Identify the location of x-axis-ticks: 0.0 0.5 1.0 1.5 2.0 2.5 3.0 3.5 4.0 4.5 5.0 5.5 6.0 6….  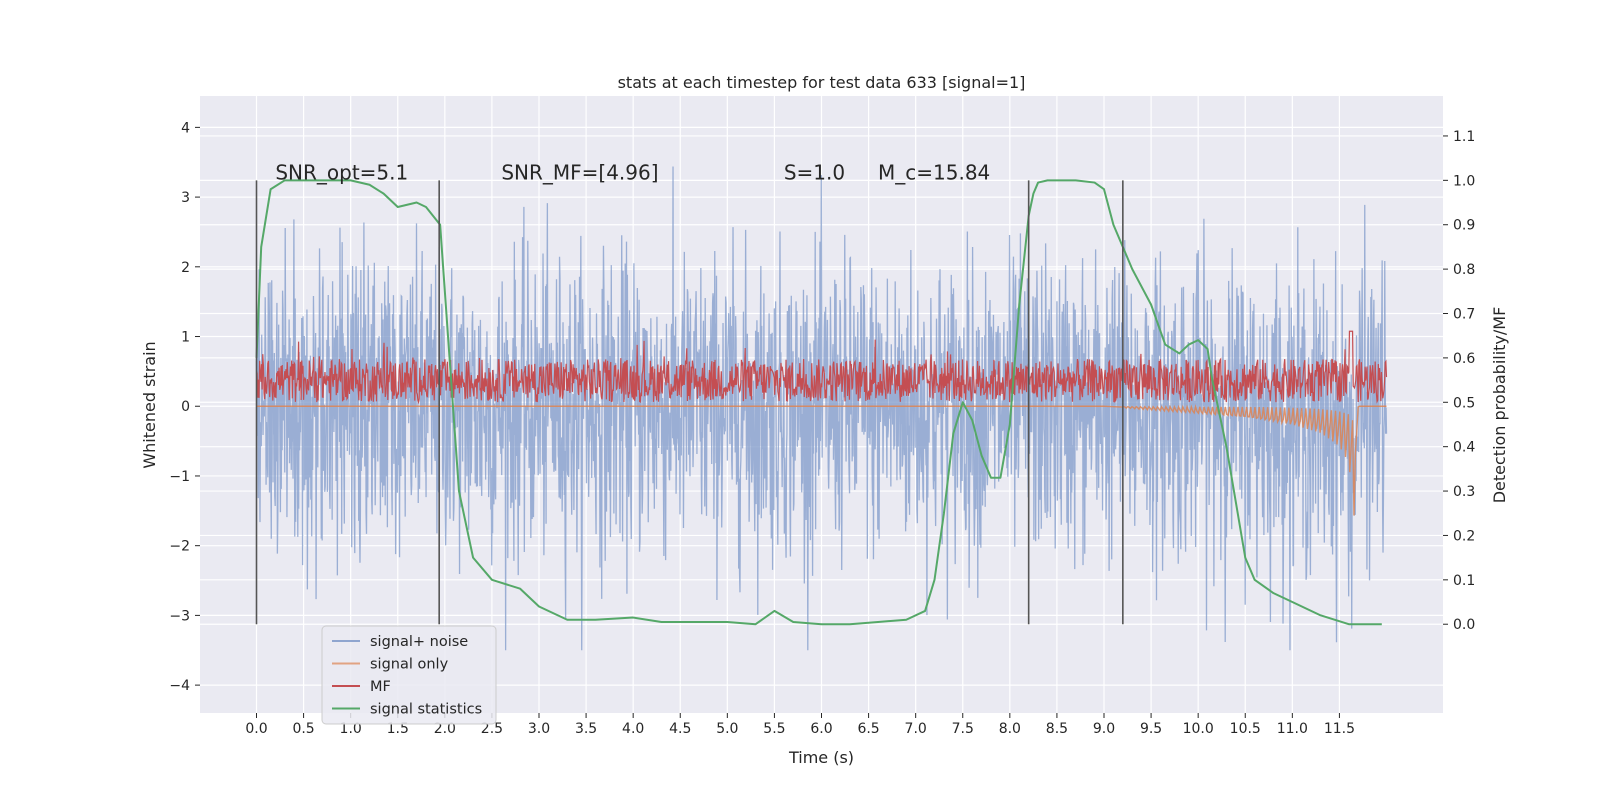
(800, 725).